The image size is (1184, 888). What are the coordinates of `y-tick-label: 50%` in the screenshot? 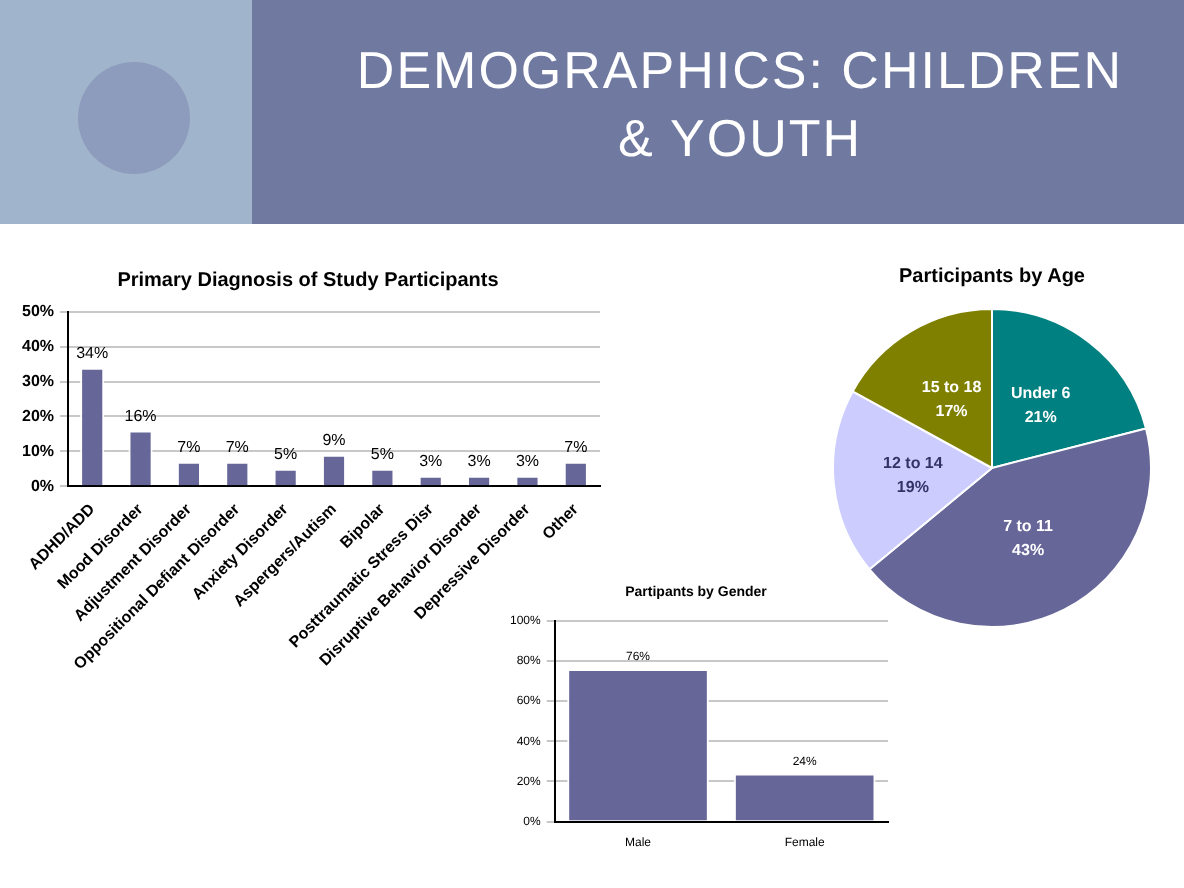 It's located at (38, 311).